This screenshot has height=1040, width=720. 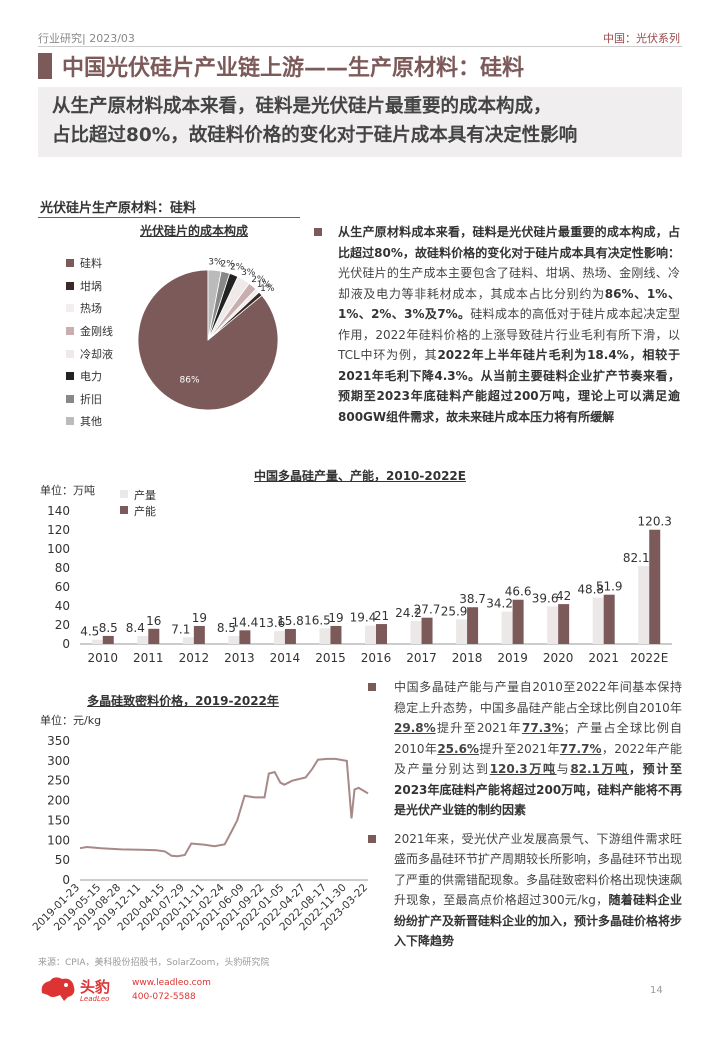 What do you see at coordinates (171, 990) in the screenshot?
I see `contact-info: www.leadleo.com 400-072-5588` at bounding box center [171, 990].